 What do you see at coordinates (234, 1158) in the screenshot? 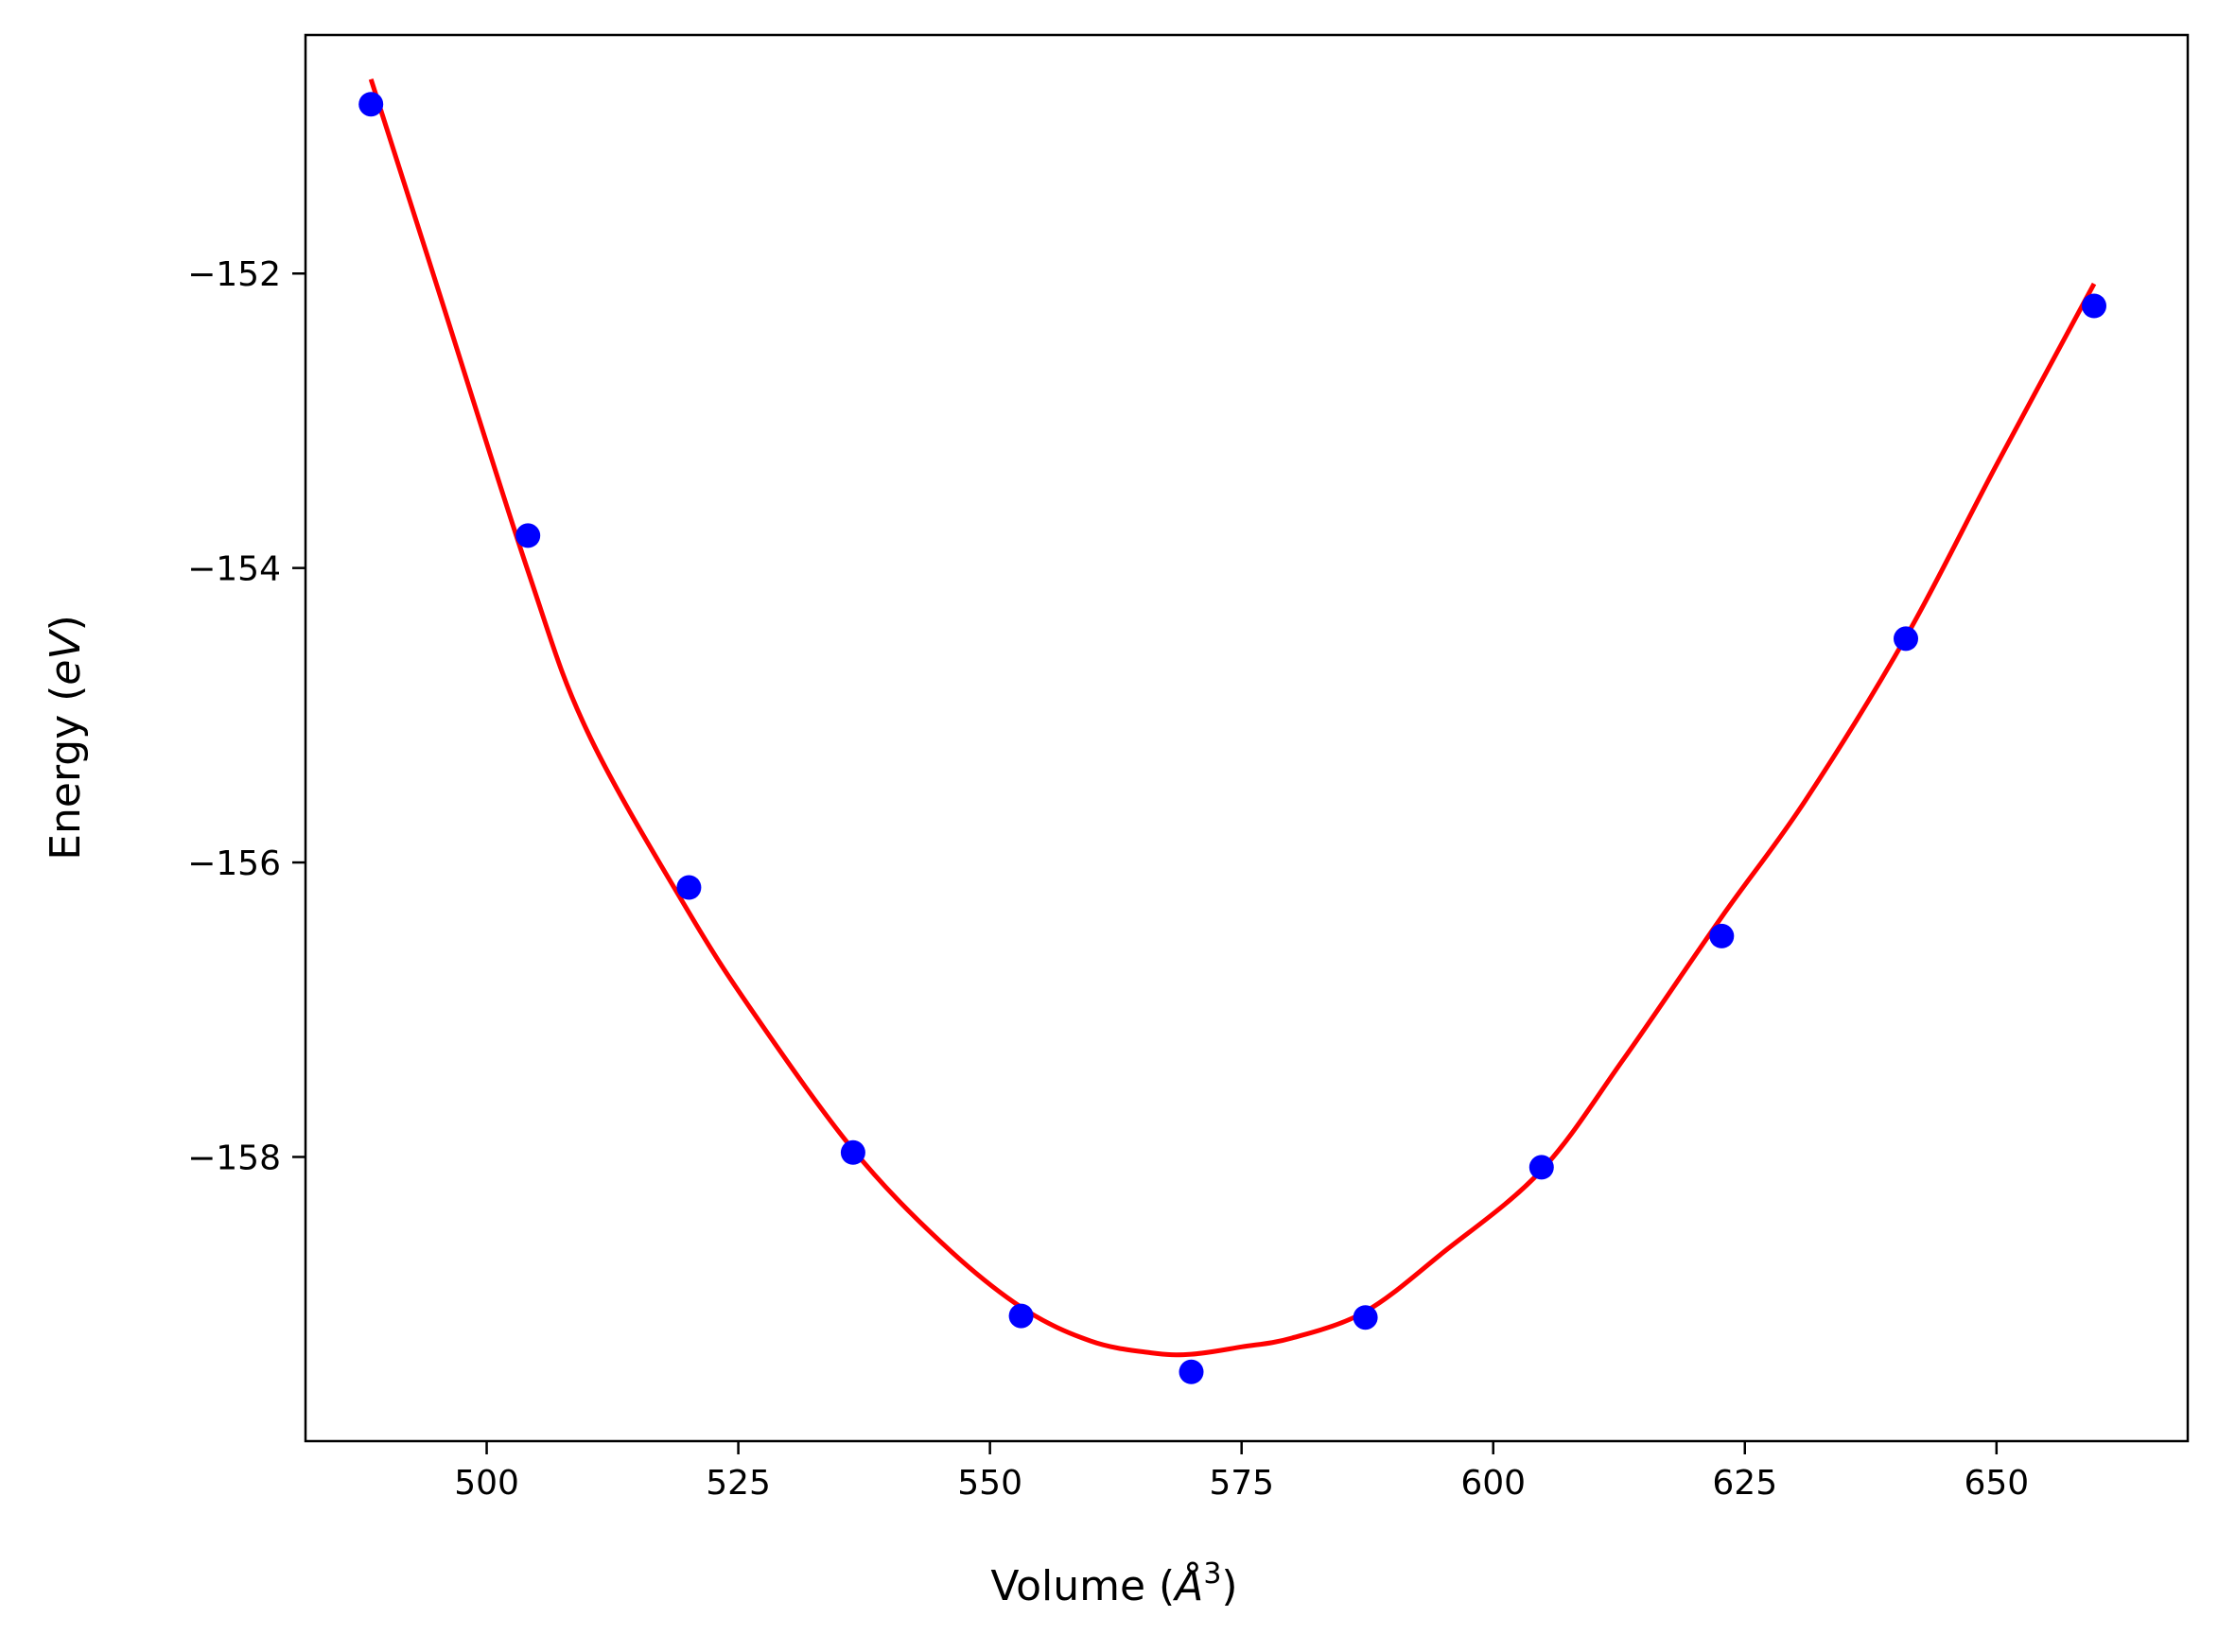
I see `y-tick-label-0: −158` at bounding box center [234, 1158].